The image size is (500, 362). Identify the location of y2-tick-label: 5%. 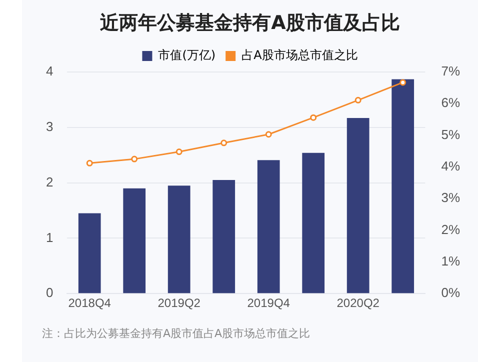
(450, 134).